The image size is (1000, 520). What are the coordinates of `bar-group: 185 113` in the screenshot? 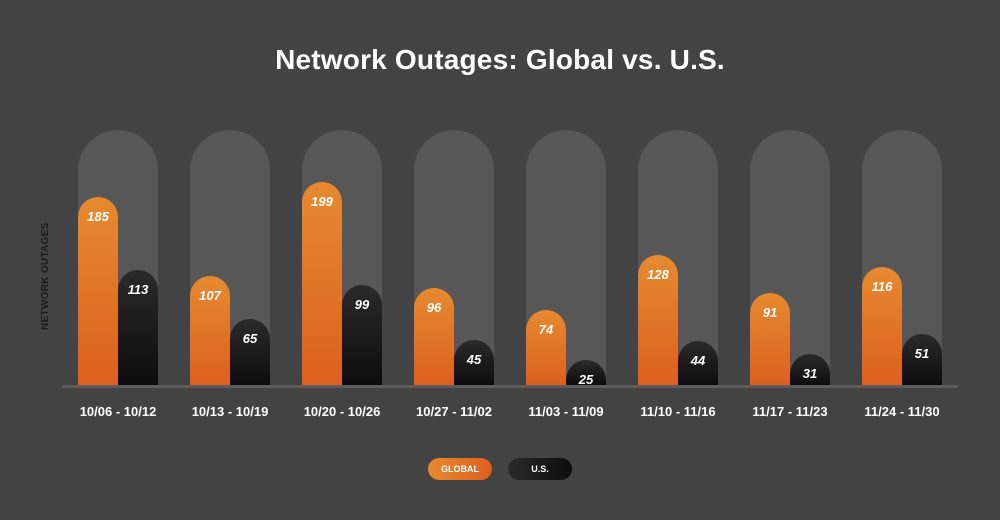 It's located at (118, 258).